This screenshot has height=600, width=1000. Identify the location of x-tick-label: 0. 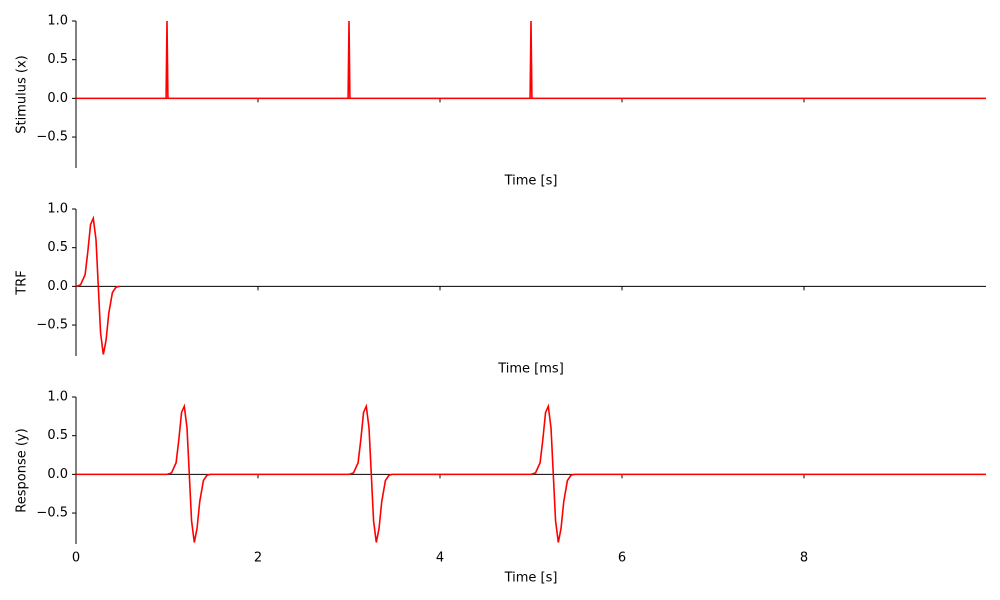
(76, 558).